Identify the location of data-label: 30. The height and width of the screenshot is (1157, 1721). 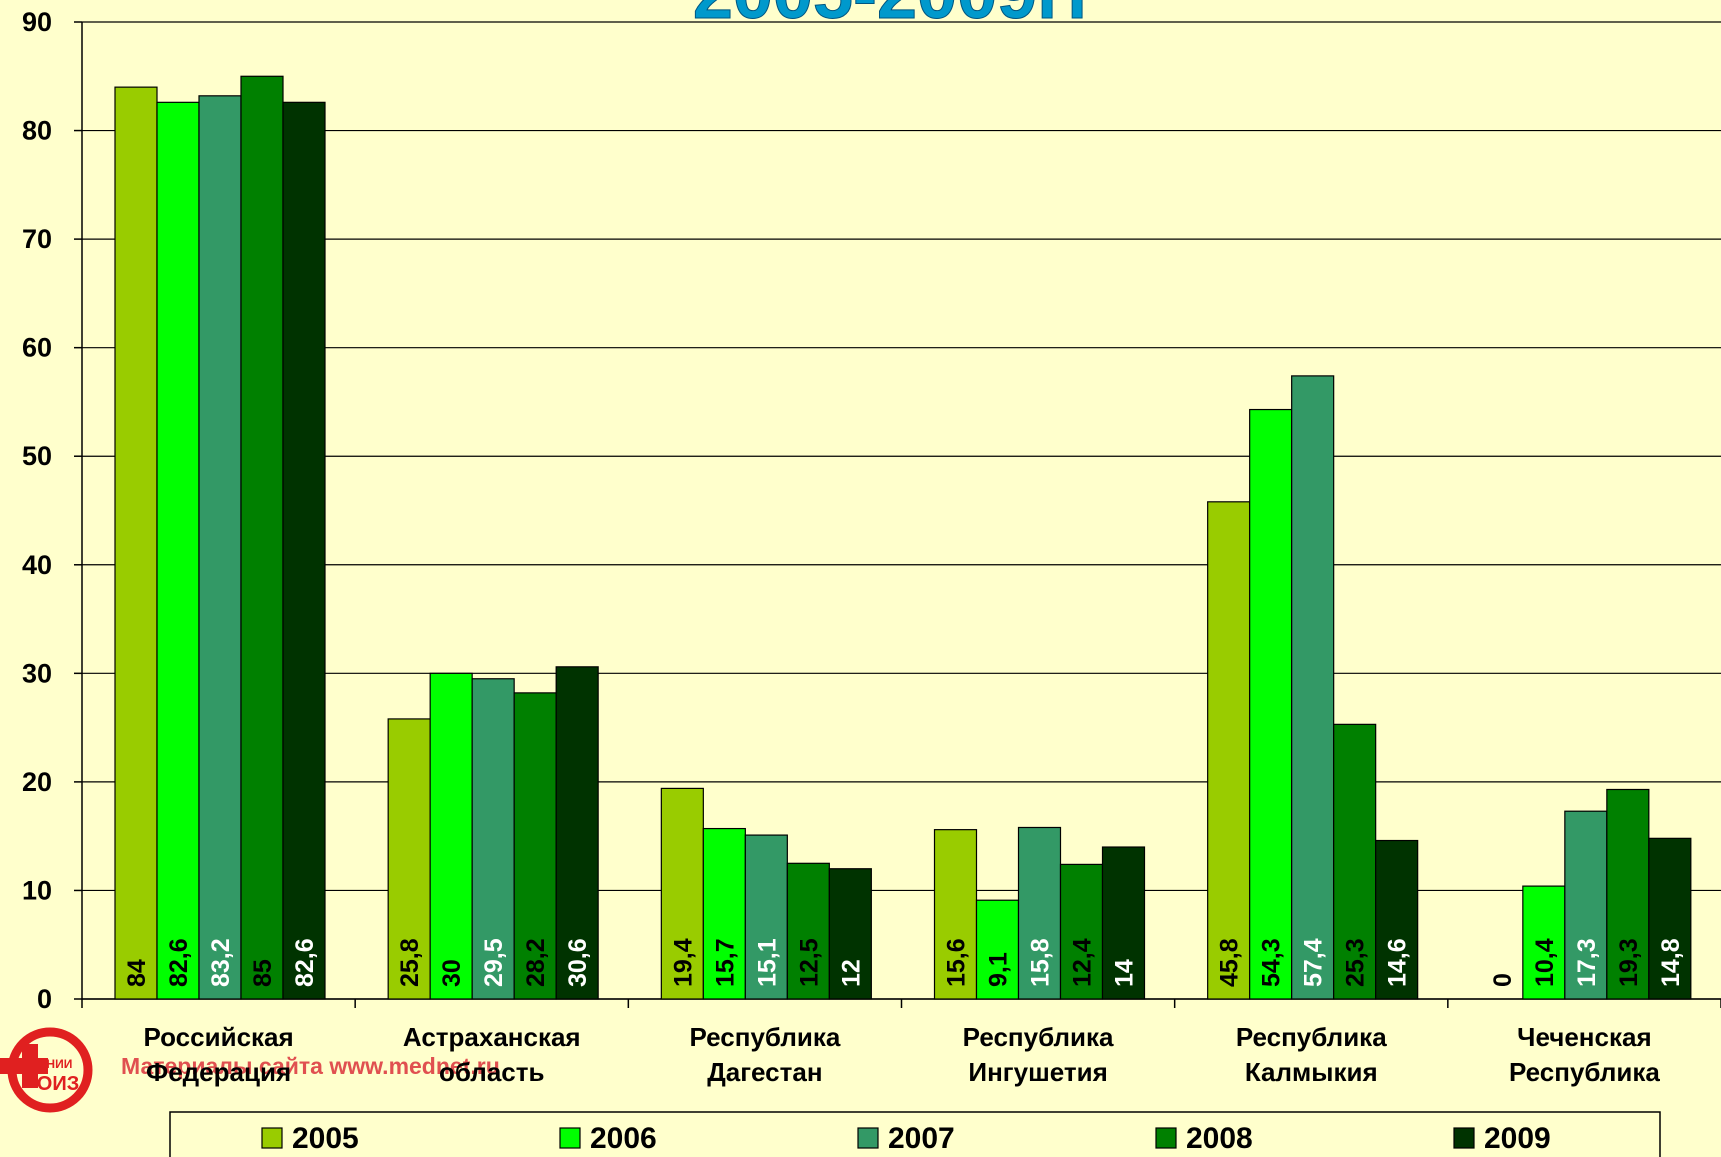
(452, 973).